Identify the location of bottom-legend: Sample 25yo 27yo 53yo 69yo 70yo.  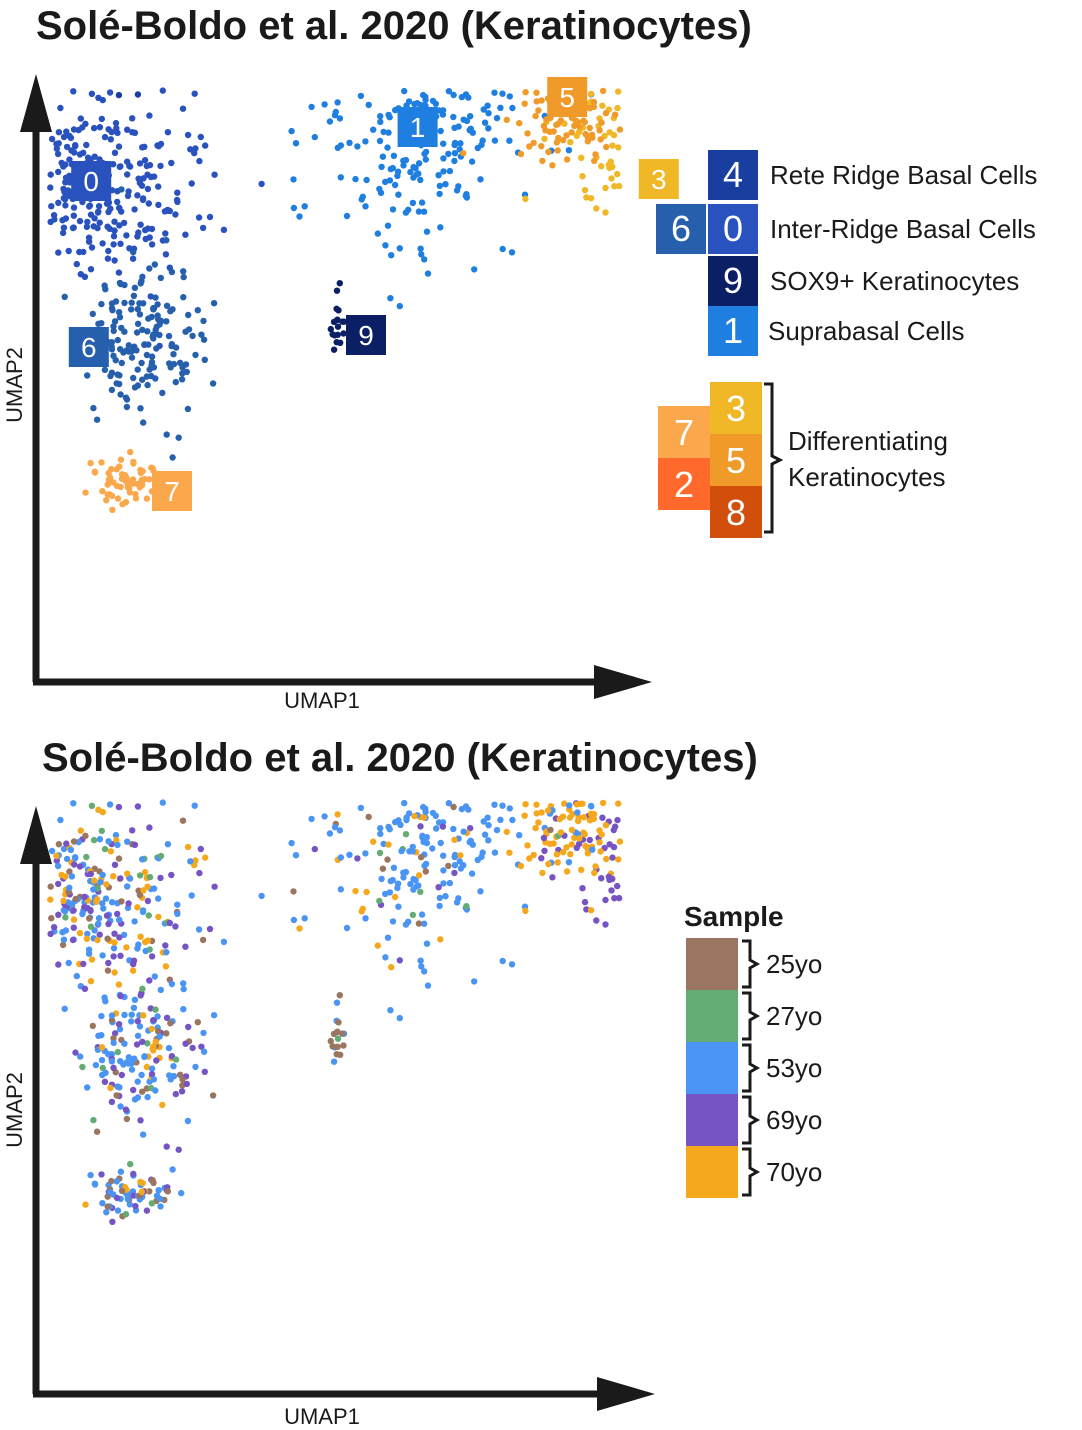
(753, 1049).